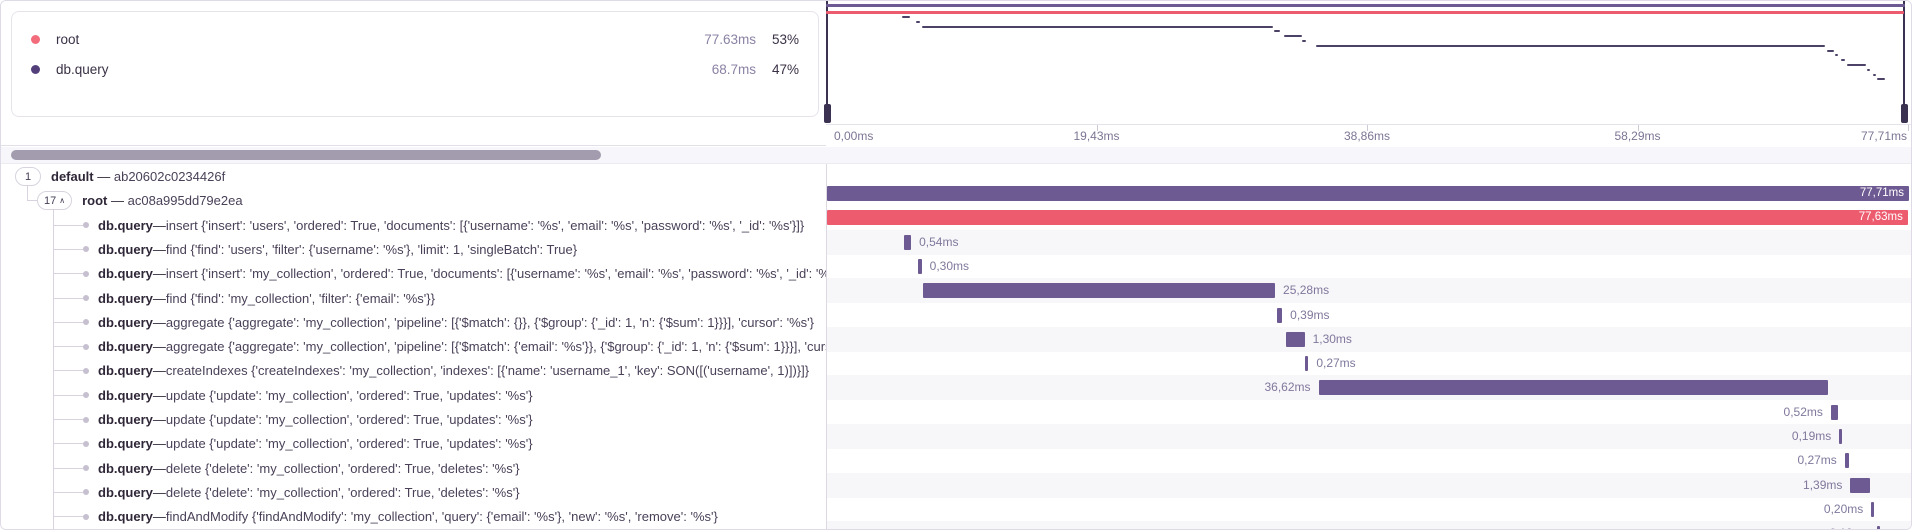  Describe the element at coordinates (415, 69) in the screenshot. I see `legend-item-db.query: db.query 68.7ms 47%` at that location.